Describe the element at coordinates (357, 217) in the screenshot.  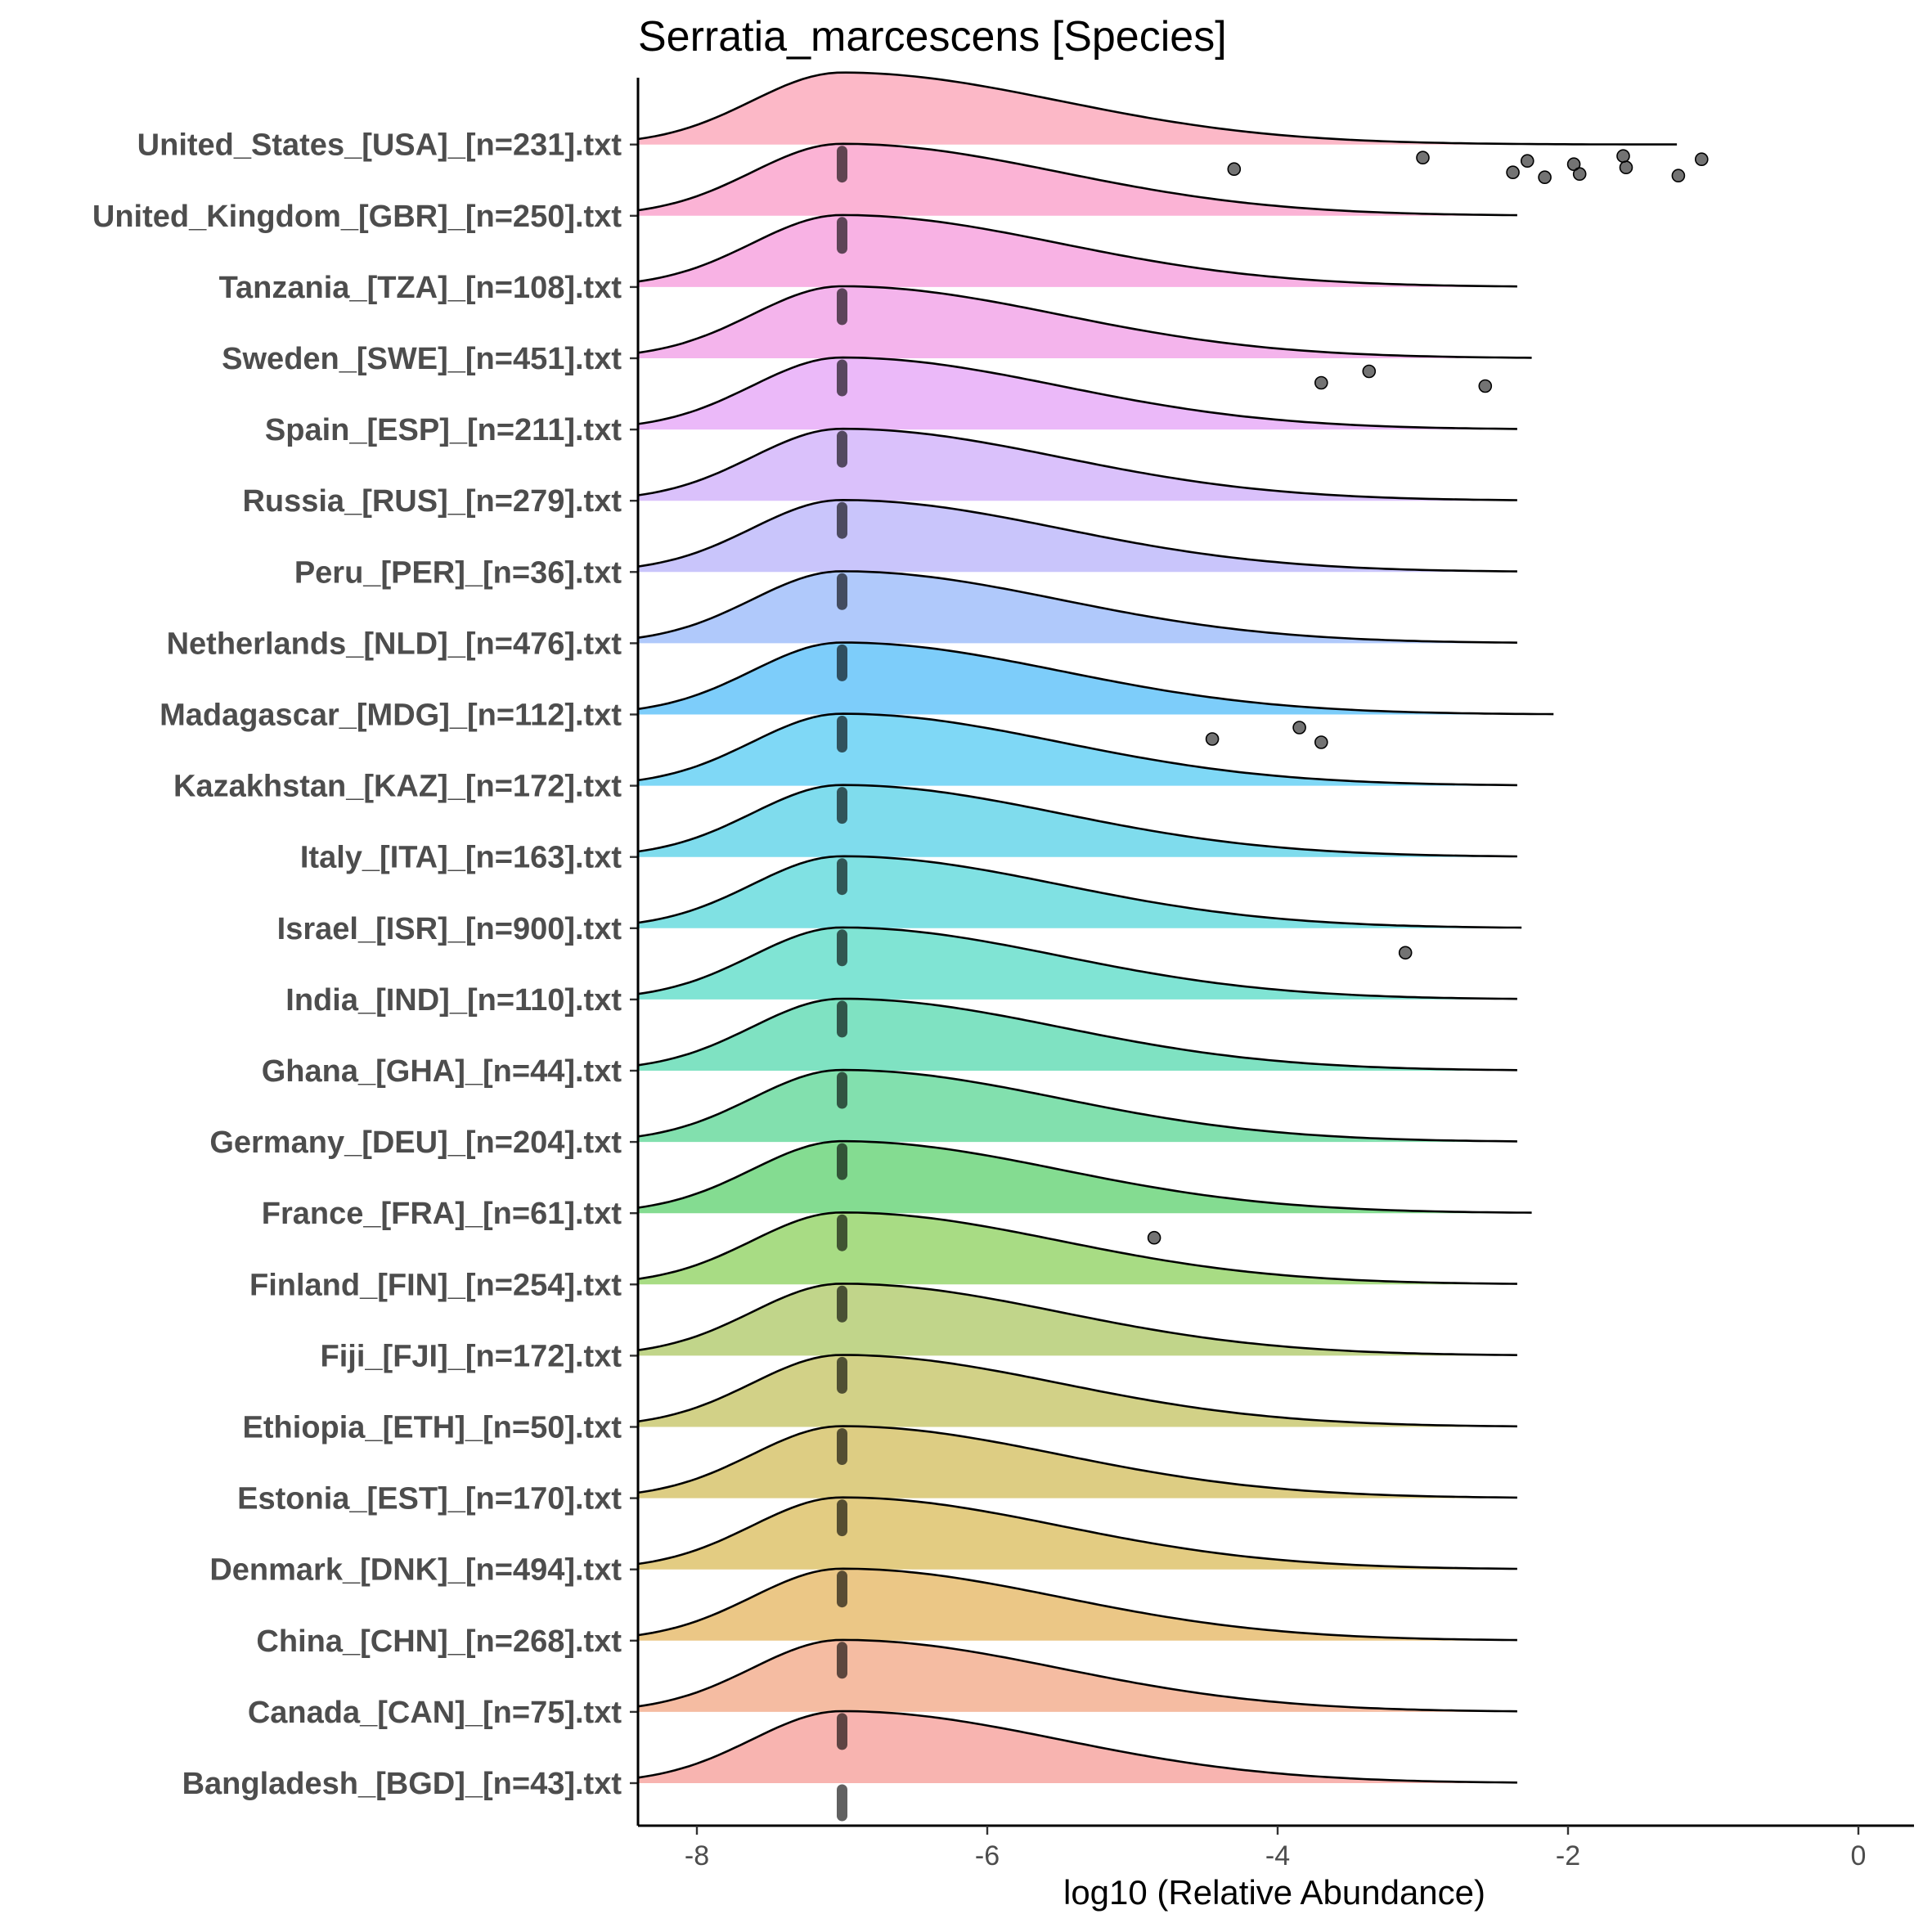
I see `y-tick-label: United_Kingdom_[GBR]_[n=250].txt` at that location.